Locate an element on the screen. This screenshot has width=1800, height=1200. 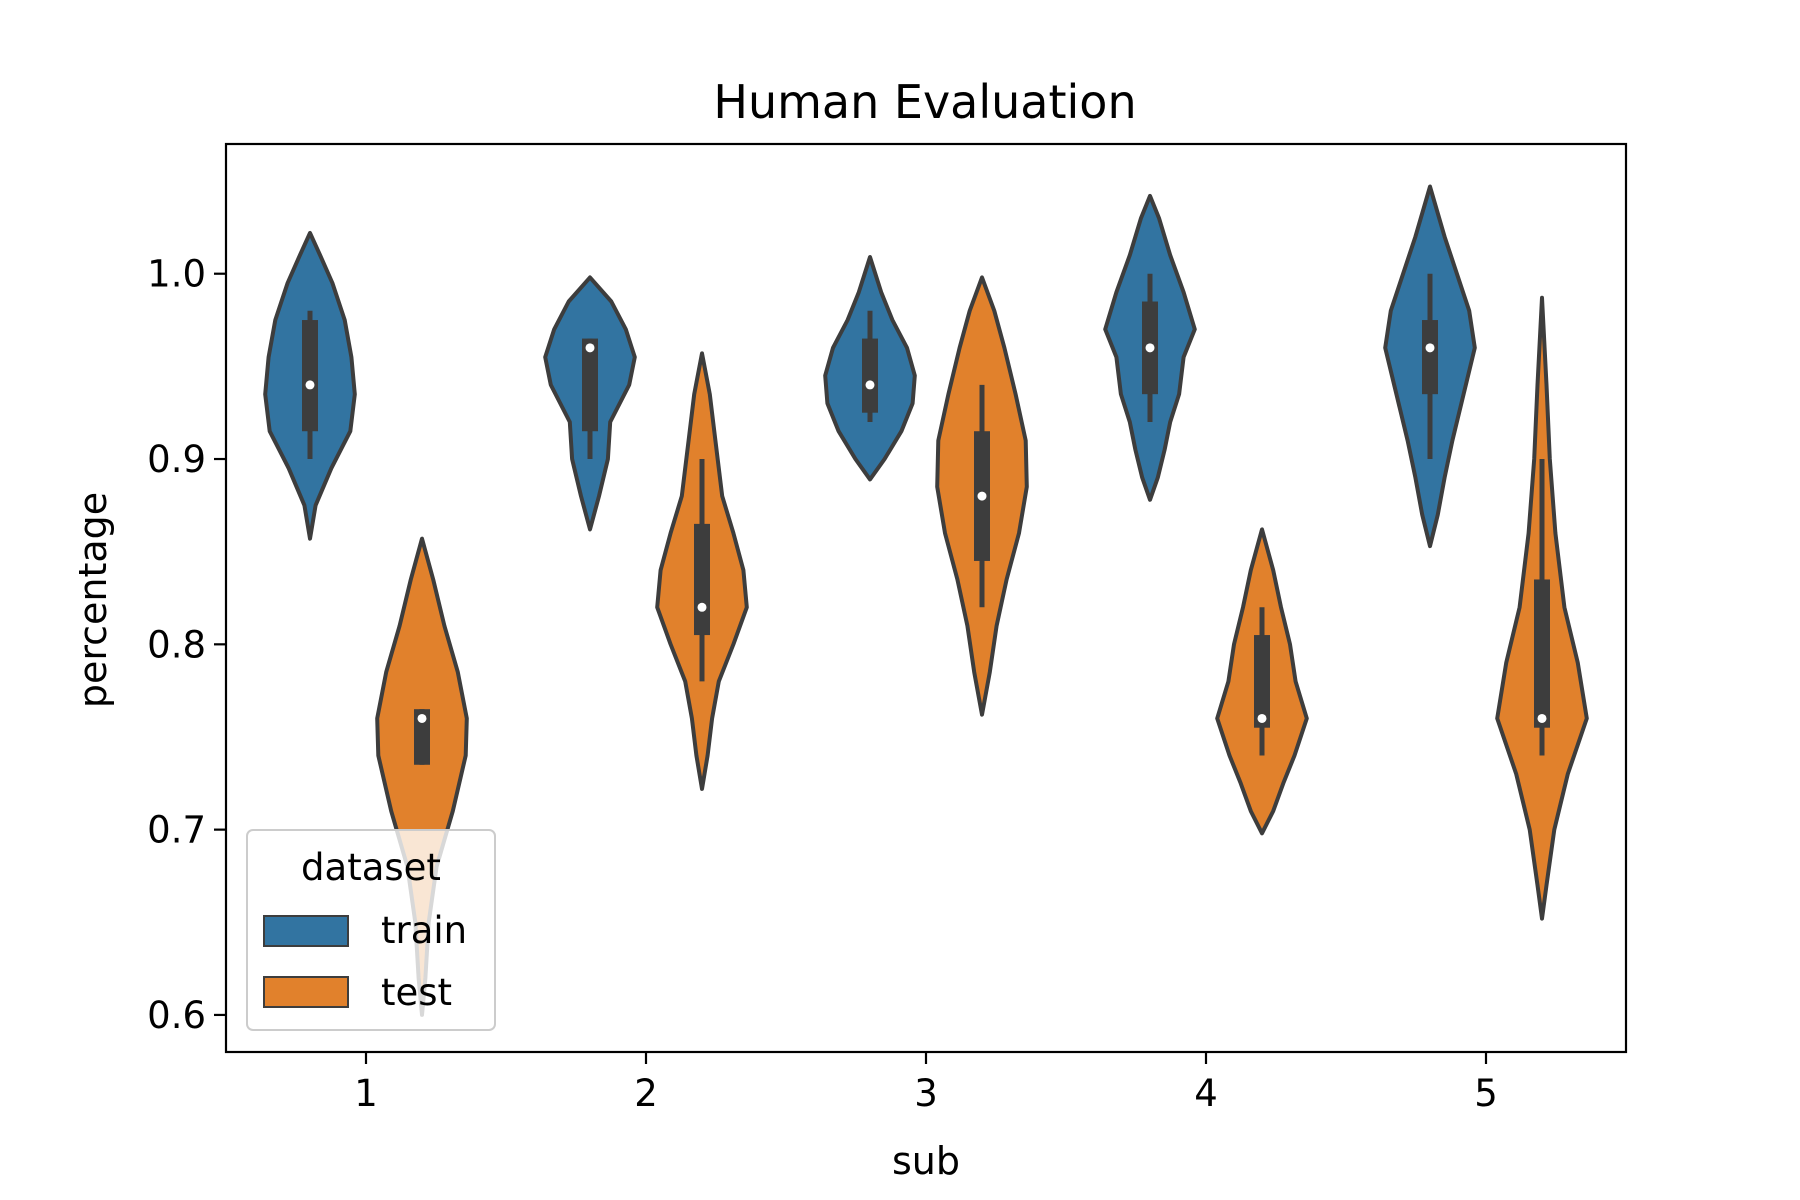
legend-title: dataset is located at coordinates (371, 867).